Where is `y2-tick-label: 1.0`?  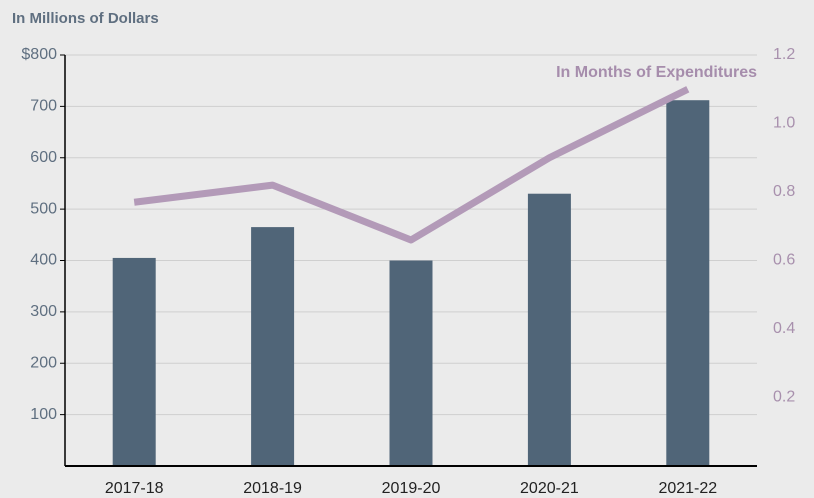 y2-tick-label: 1.0 is located at coordinates (784, 123).